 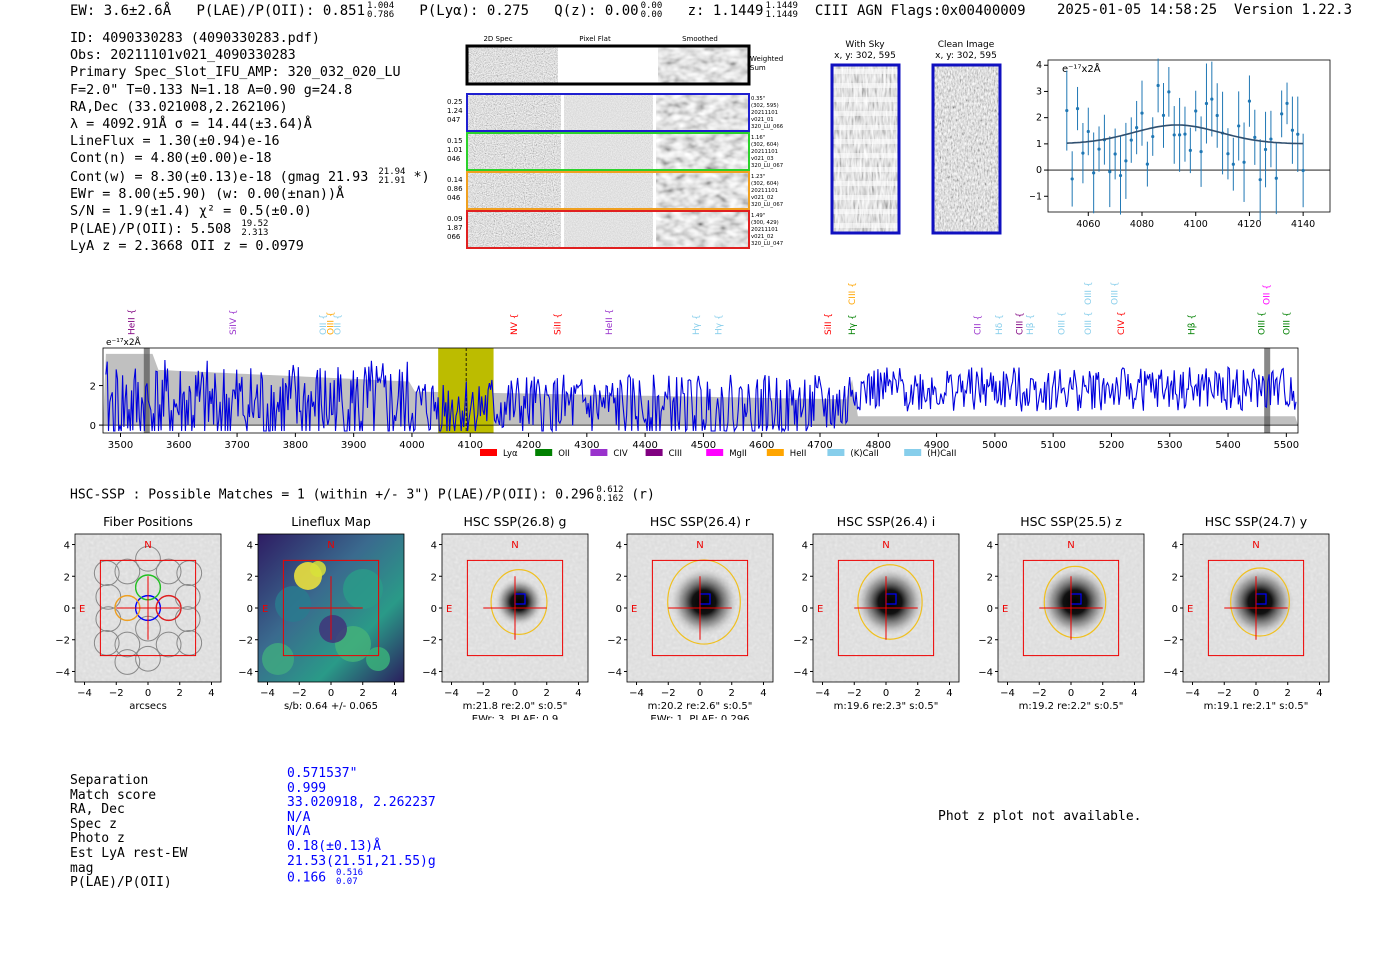 I want to click on spectrum-xtick: 5500, so click(x=1286, y=445).